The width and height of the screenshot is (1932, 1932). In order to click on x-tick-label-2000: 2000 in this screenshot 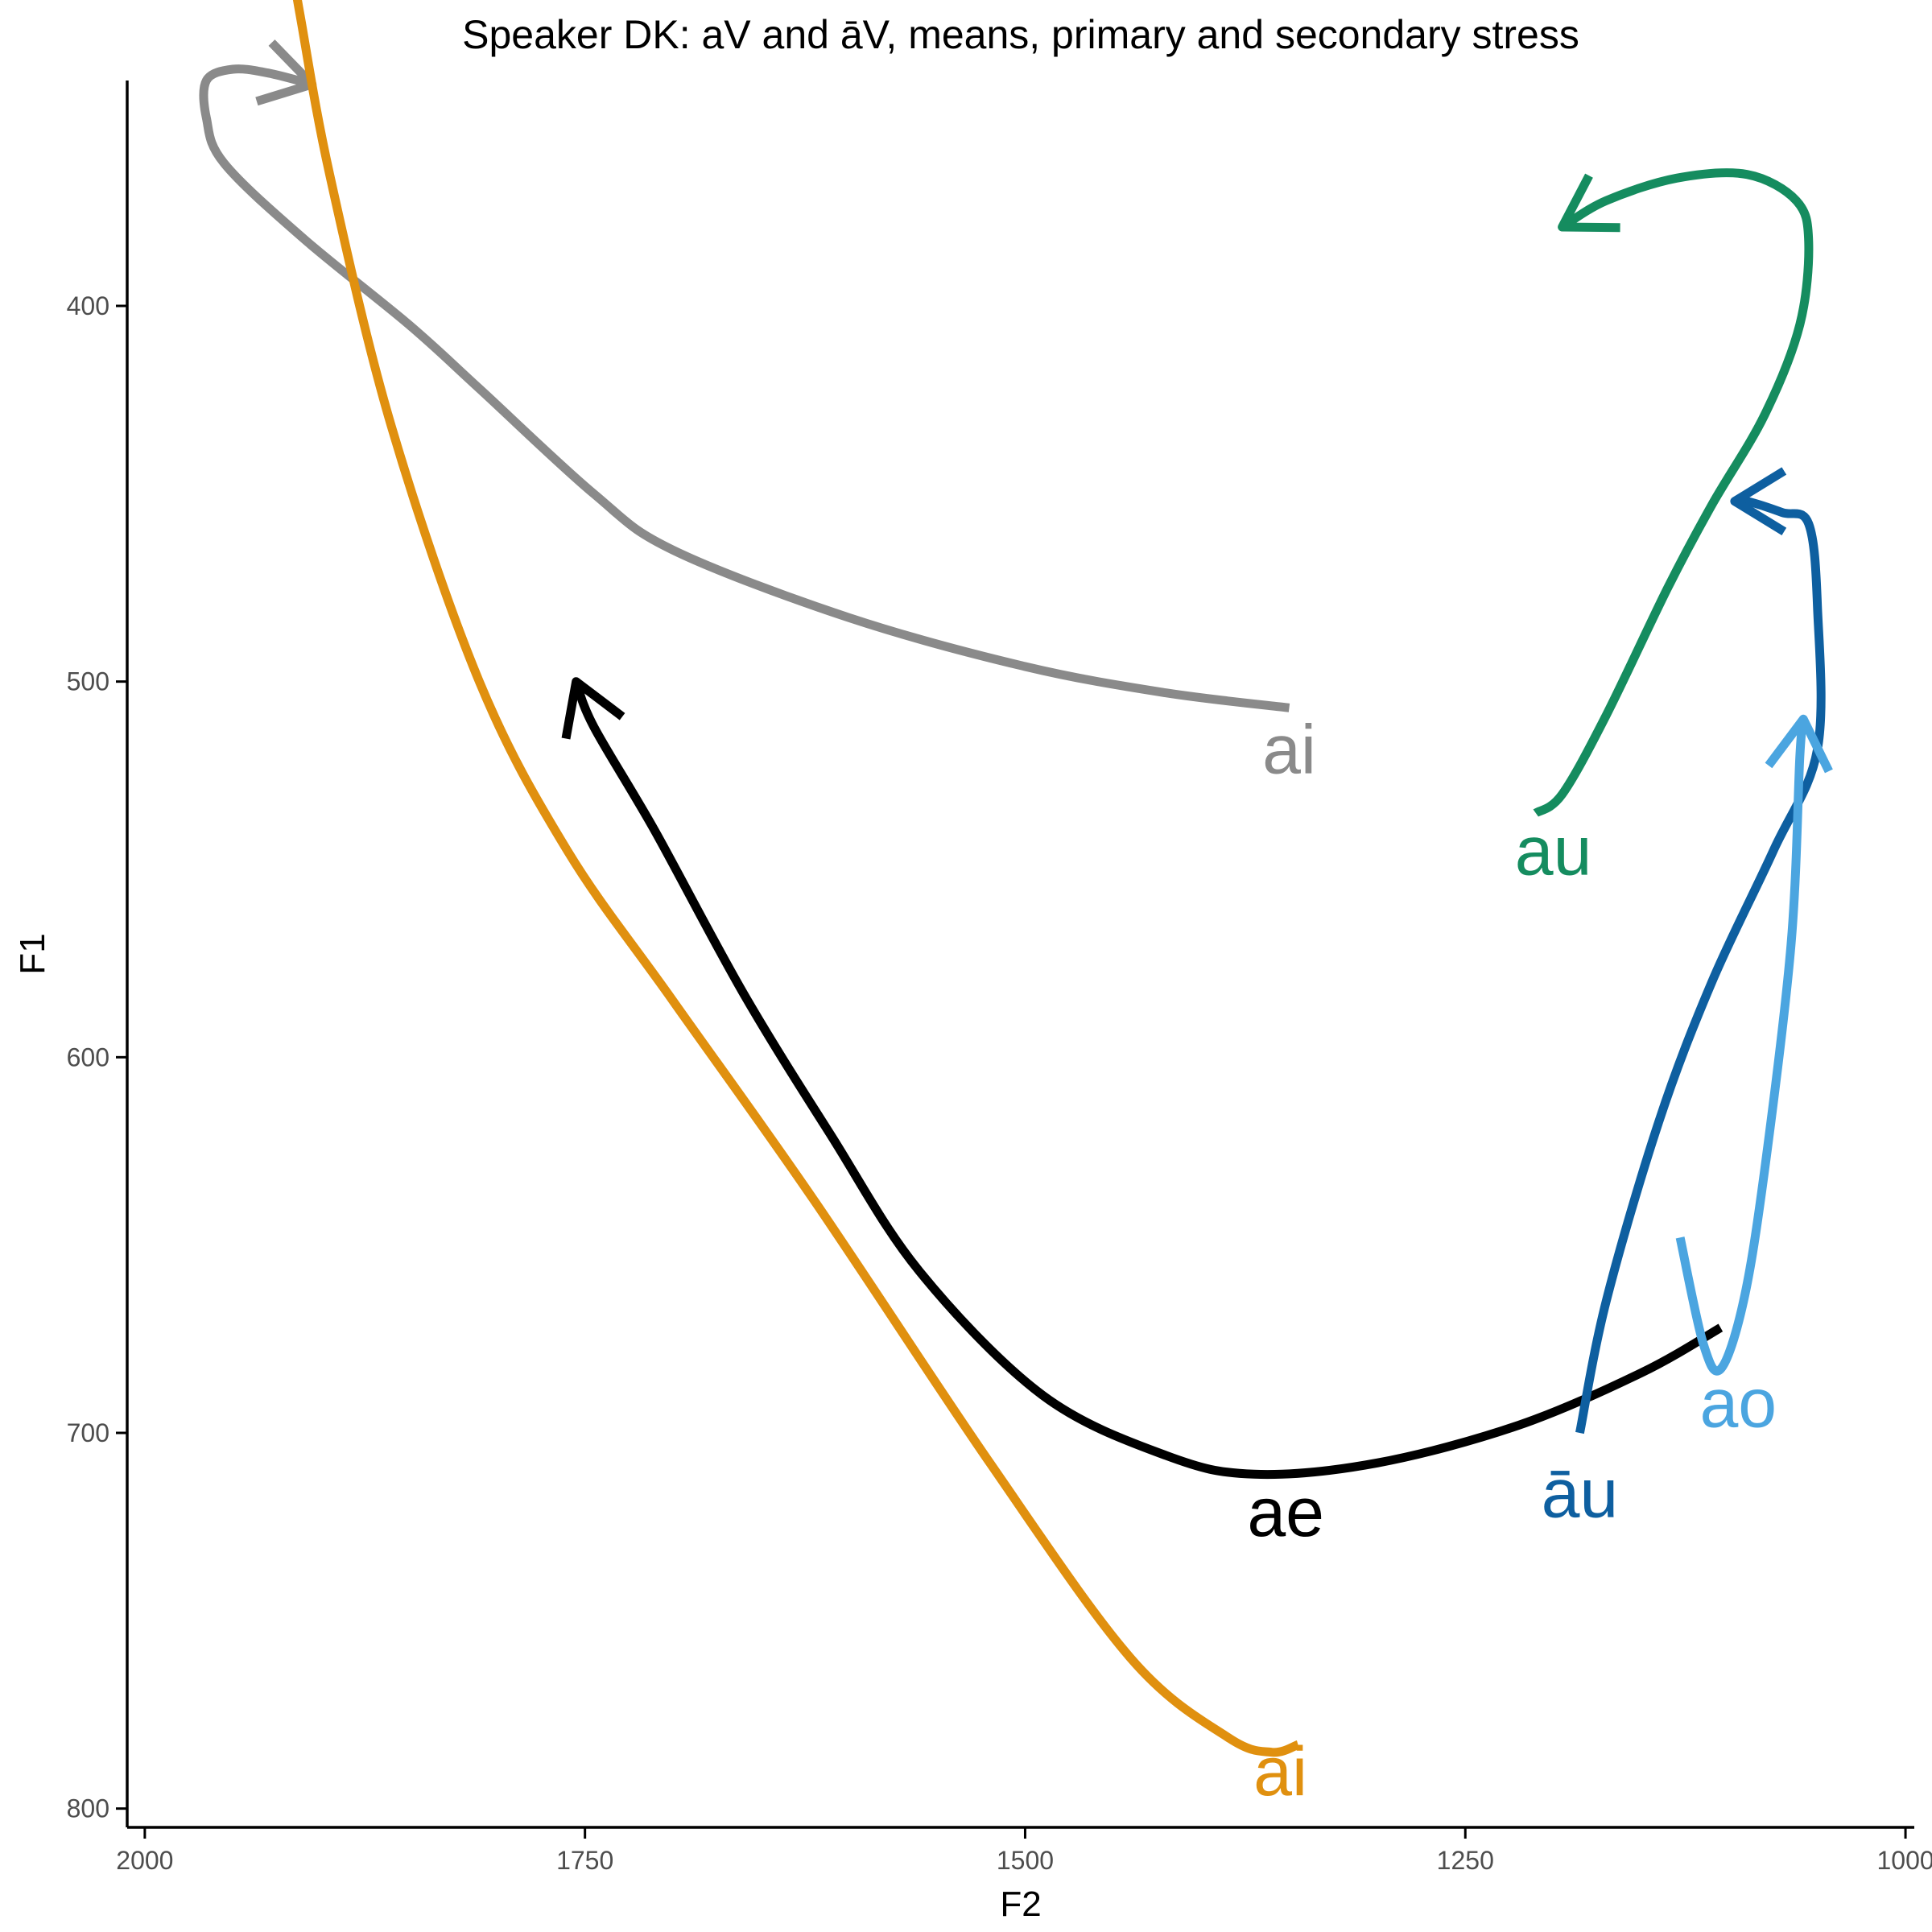, I will do `click(144, 1860)`.